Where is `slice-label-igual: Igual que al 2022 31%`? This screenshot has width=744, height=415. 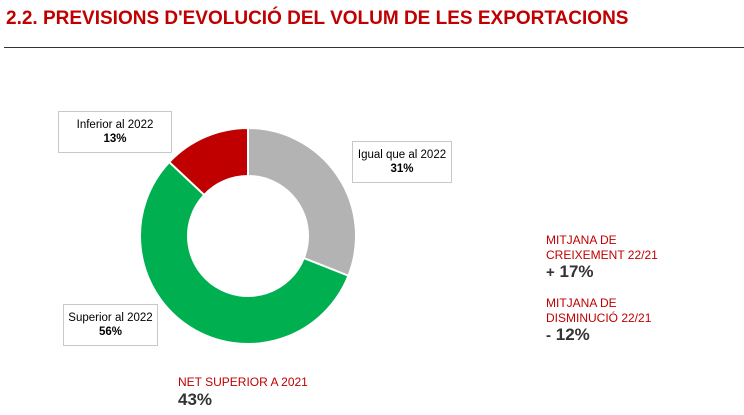
slice-label-igual: Igual que al 2022 31% is located at coordinates (402, 162).